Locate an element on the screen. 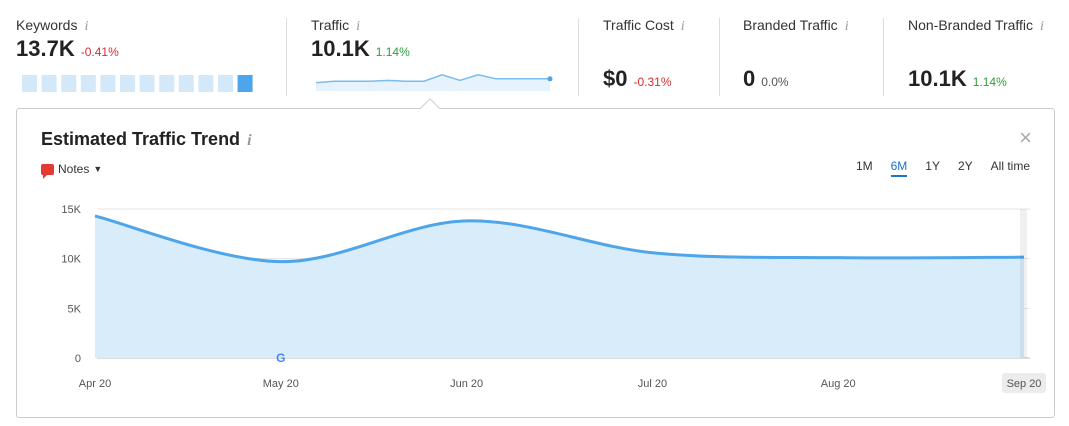 The width and height of the screenshot is (1069, 426). notes-label: Notes is located at coordinates (74, 169).